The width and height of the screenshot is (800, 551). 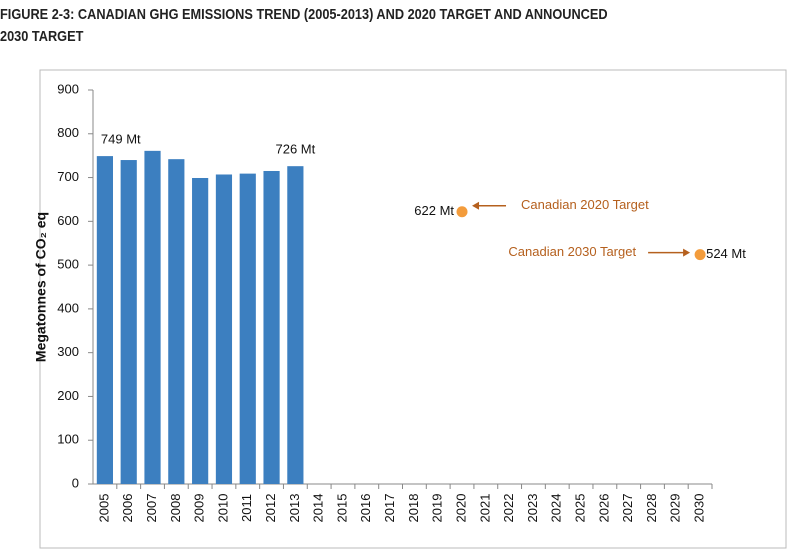 What do you see at coordinates (68, 132) in the screenshot?
I see `y-tick-label: 800` at bounding box center [68, 132].